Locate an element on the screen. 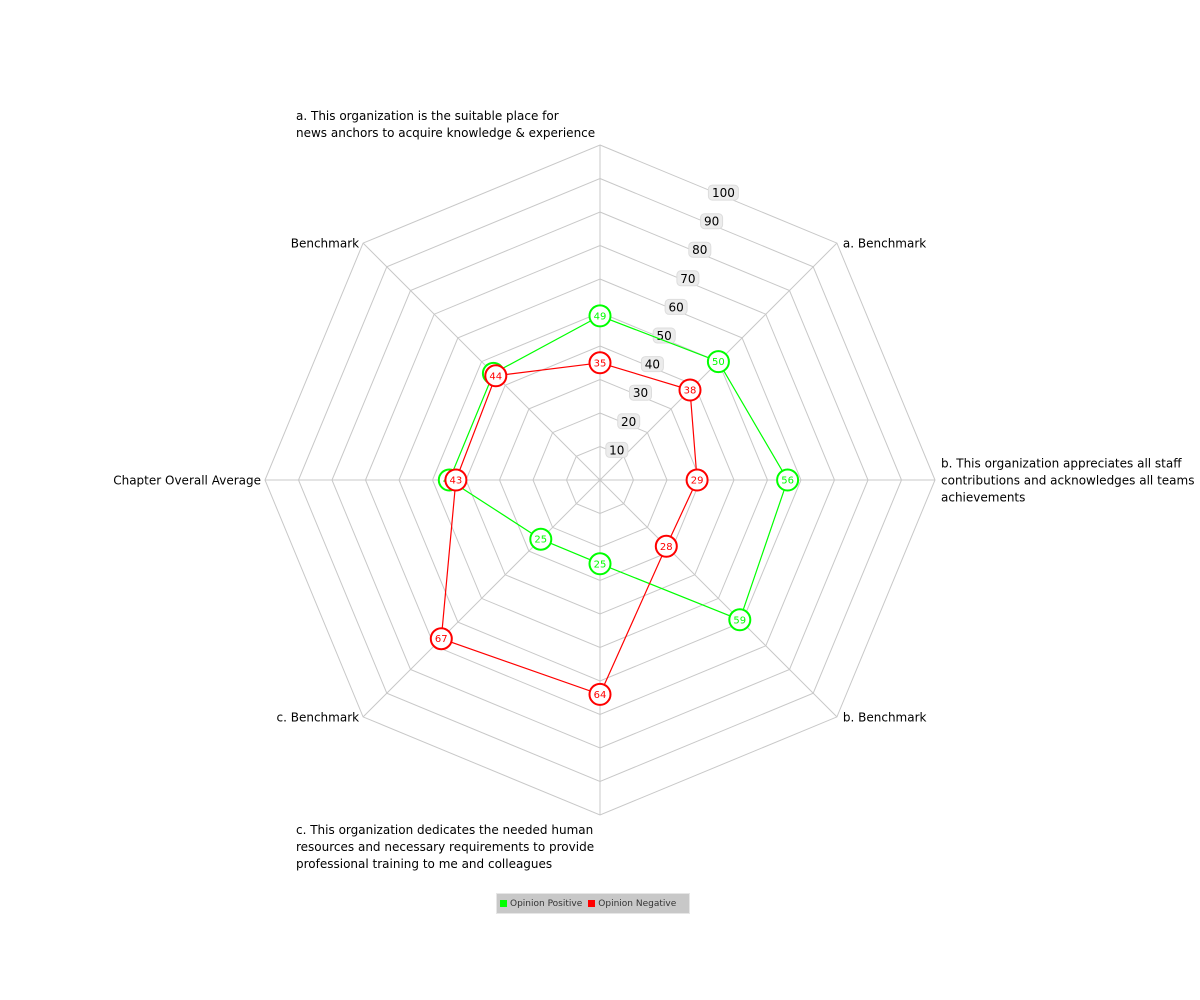 The width and height of the screenshot is (1200, 1000). data-label: 38 is located at coordinates (690, 391).